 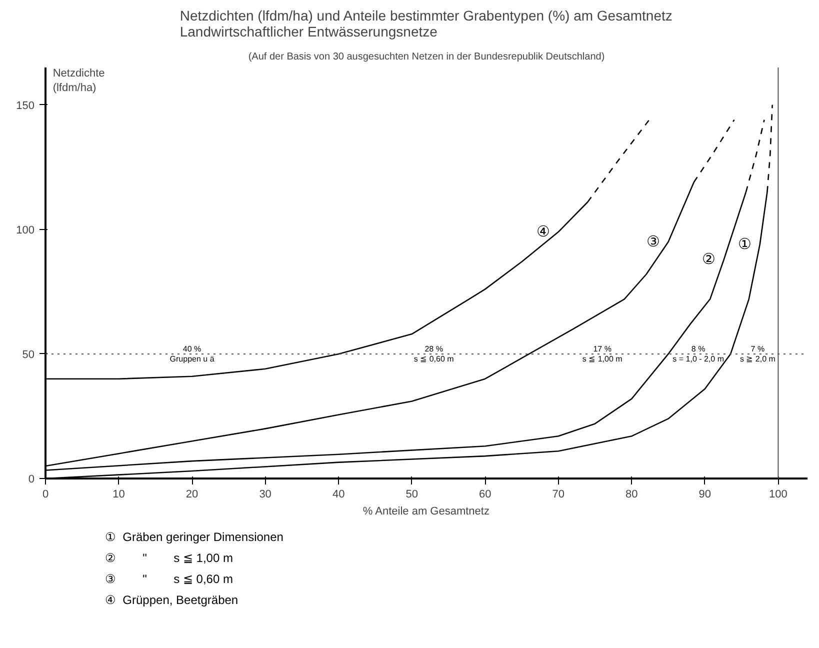 What do you see at coordinates (78, 81) in the screenshot?
I see `y-axis-title: Netzdichte (lfdm/ha)` at bounding box center [78, 81].